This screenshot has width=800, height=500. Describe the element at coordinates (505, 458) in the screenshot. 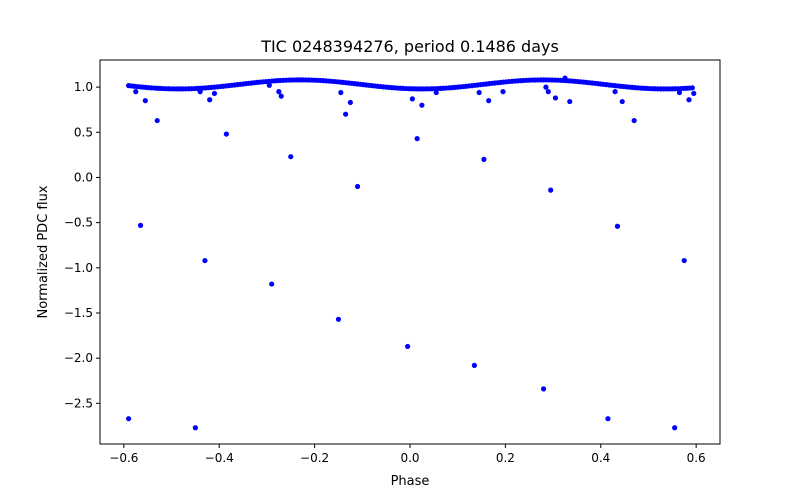

I see `x-tick-label: 0.2` at that location.